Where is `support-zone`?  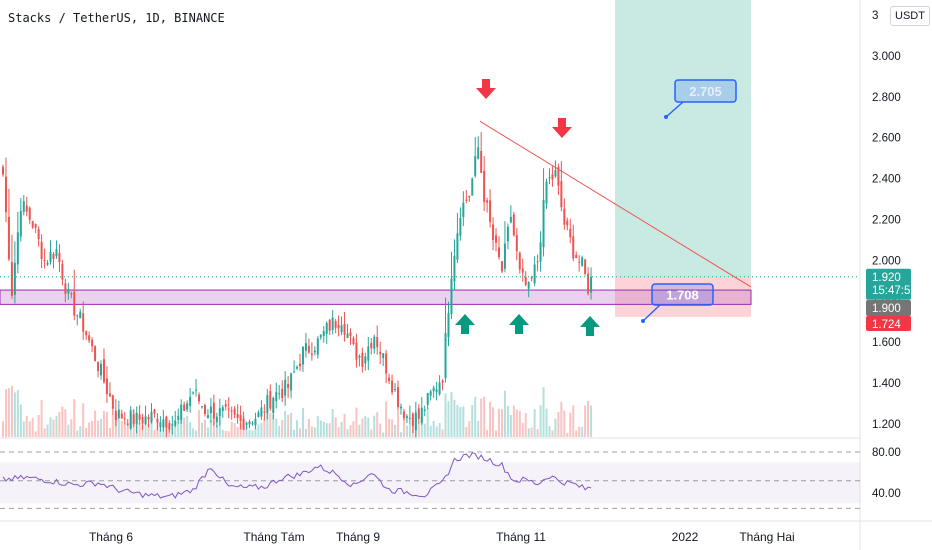
support-zone is located at coordinates (376, 297).